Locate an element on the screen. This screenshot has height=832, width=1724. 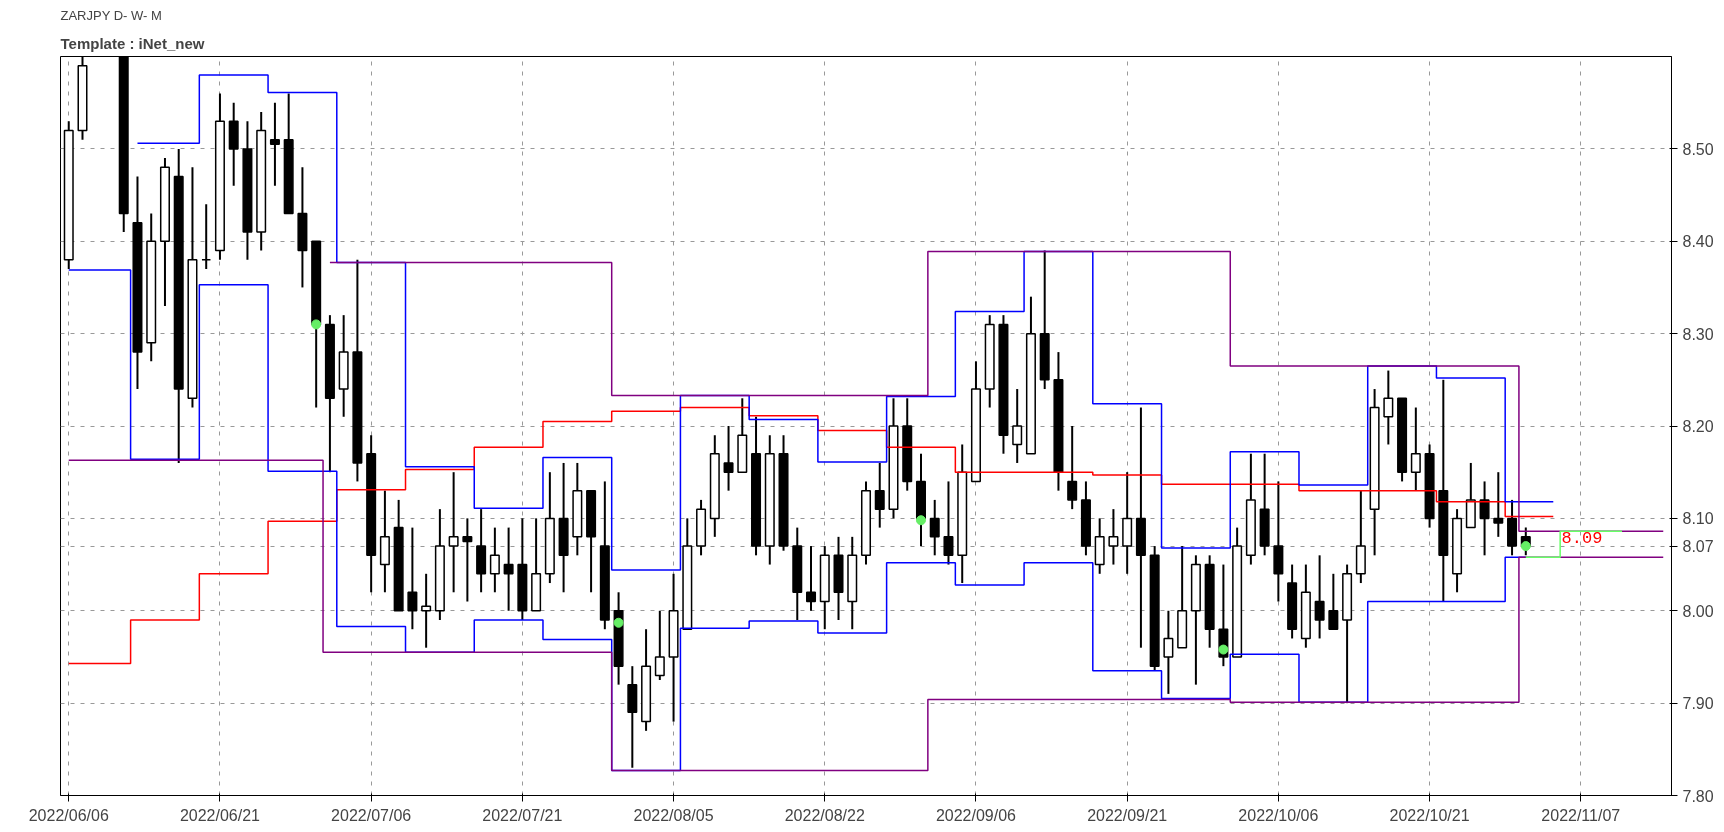
x-tick-label: 2022/06/06 is located at coordinates (68, 815).